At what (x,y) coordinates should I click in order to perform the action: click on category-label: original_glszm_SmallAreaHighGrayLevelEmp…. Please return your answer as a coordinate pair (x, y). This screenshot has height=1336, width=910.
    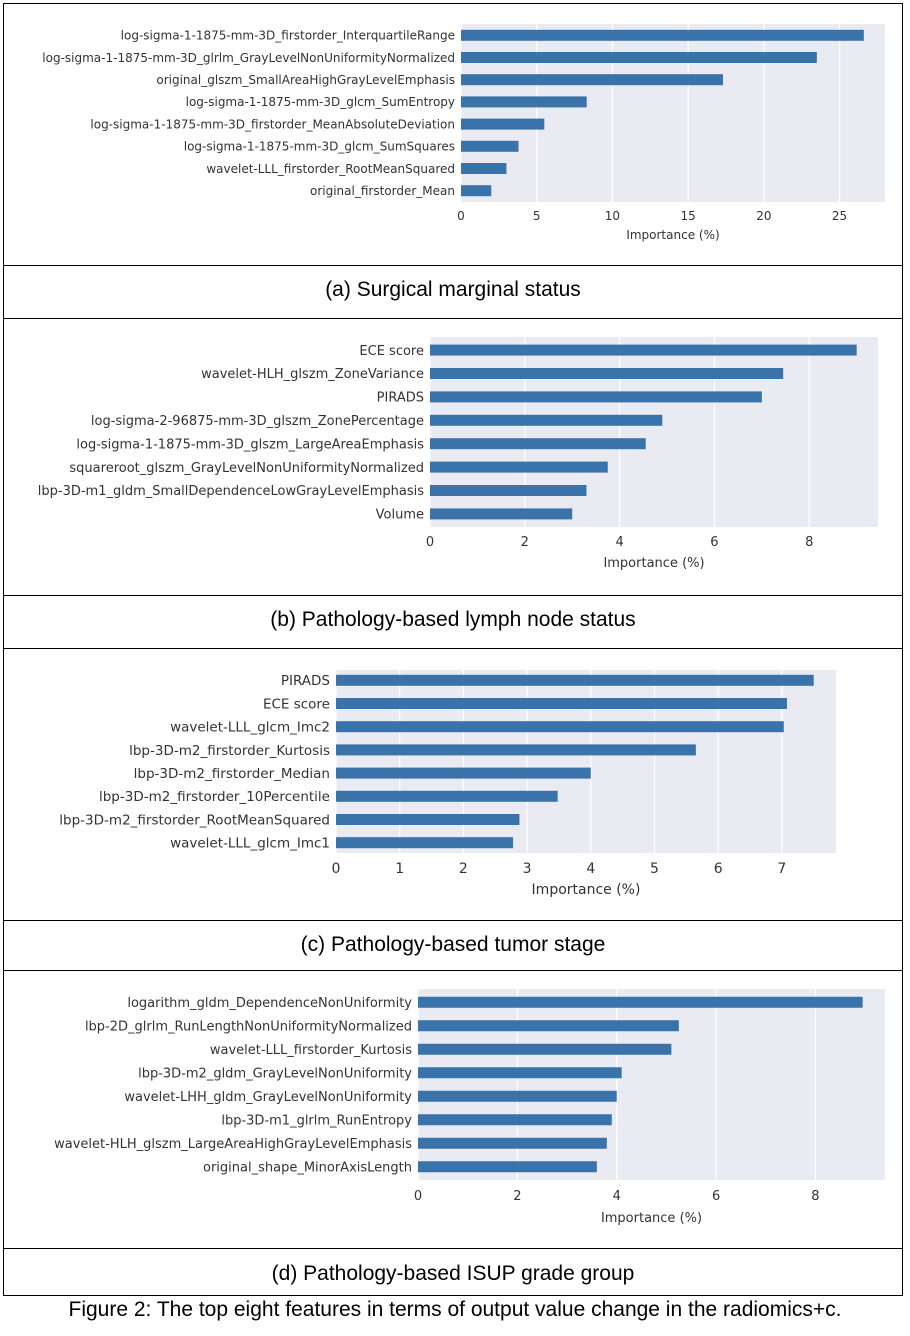
    Looking at the image, I should click on (305, 80).